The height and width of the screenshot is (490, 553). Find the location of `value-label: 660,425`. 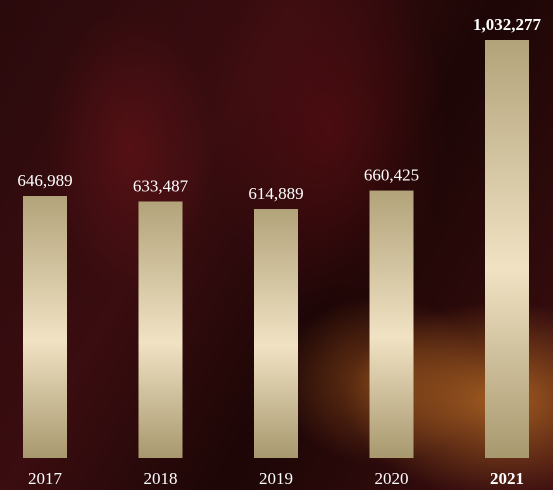

value-label: 660,425 is located at coordinates (391, 175).